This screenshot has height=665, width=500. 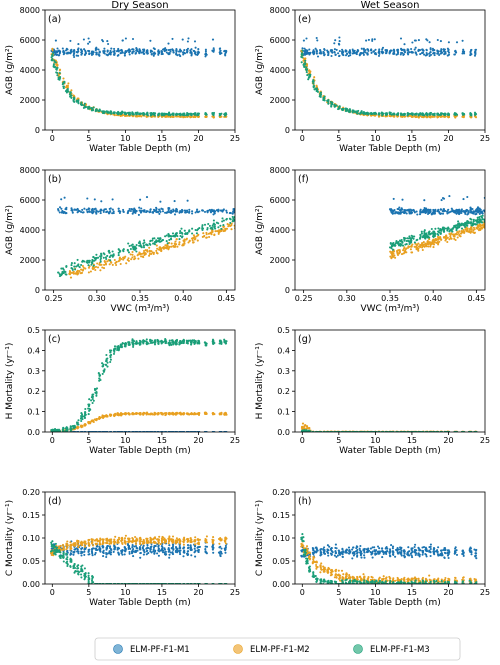 What do you see at coordinates (287, 290) in the screenshot?
I see `y-tick-label: 0` at bounding box center [287, 290].